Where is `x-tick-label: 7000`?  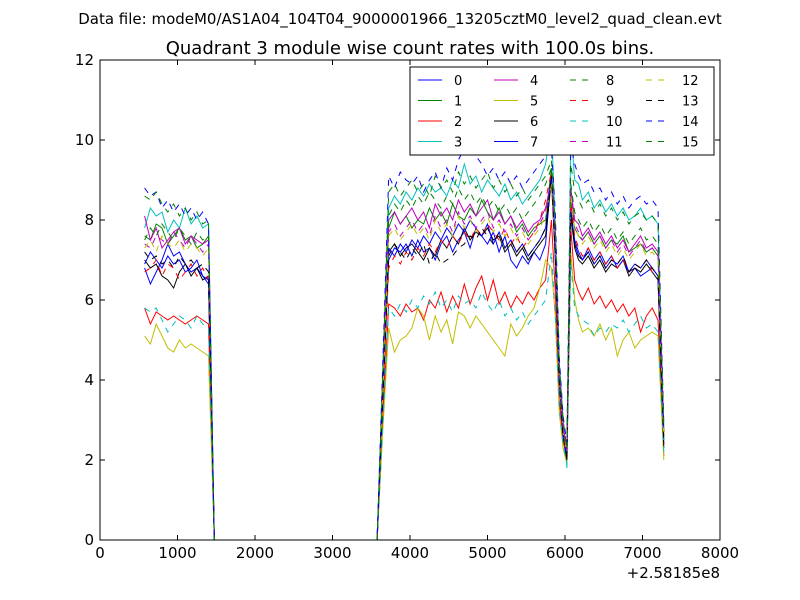 x-tick-label: 7000 is located at coordinates (642, 553).